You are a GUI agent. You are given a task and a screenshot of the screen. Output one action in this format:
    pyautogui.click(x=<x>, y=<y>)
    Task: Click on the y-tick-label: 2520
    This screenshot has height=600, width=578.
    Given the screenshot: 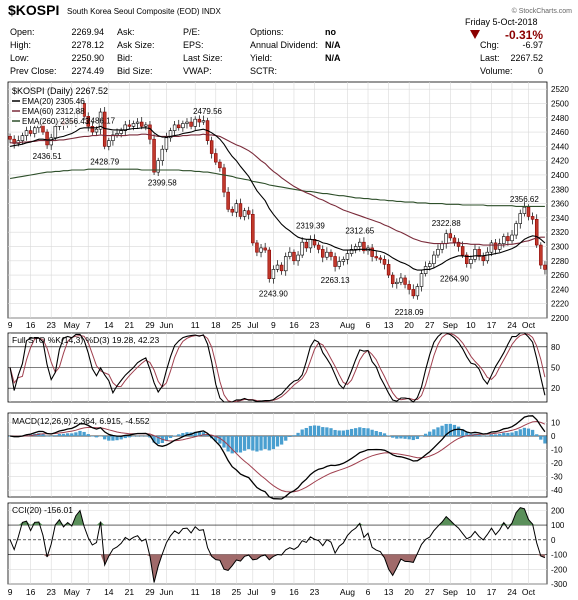 What is the action you would take?
    pyautogui.click(x=560, y=89)
    